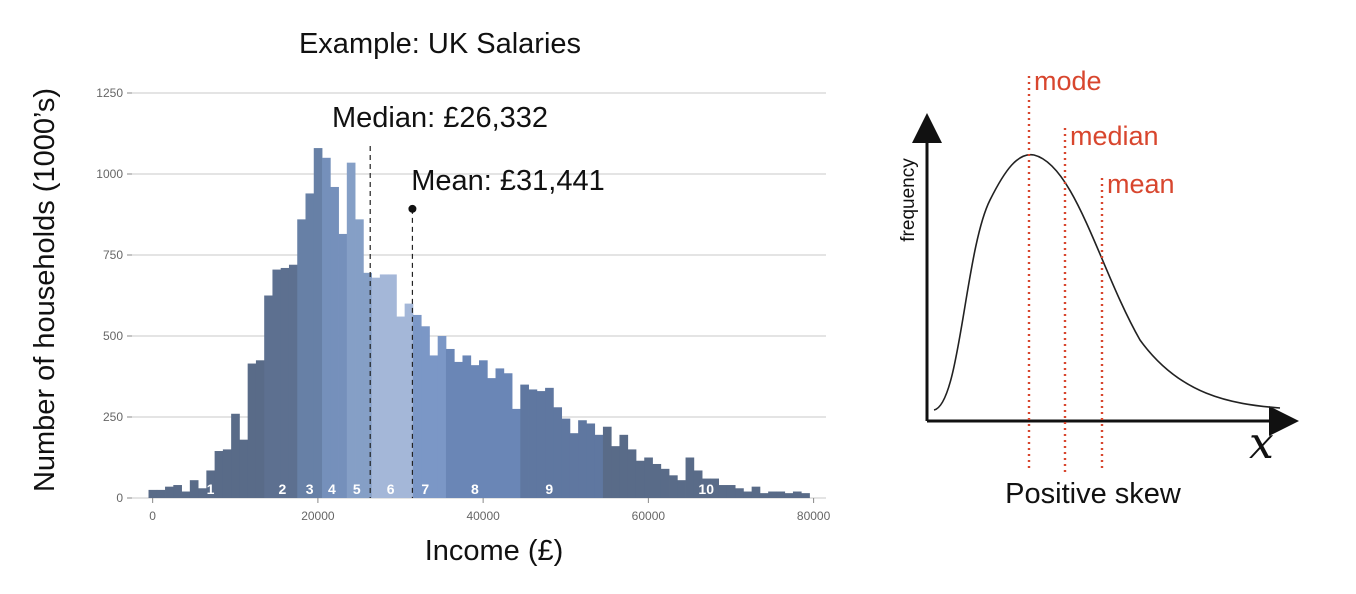 The height and width of the screenshot is (594, 1356). I want to click on x-tick-label: 0, so click(152, 516).